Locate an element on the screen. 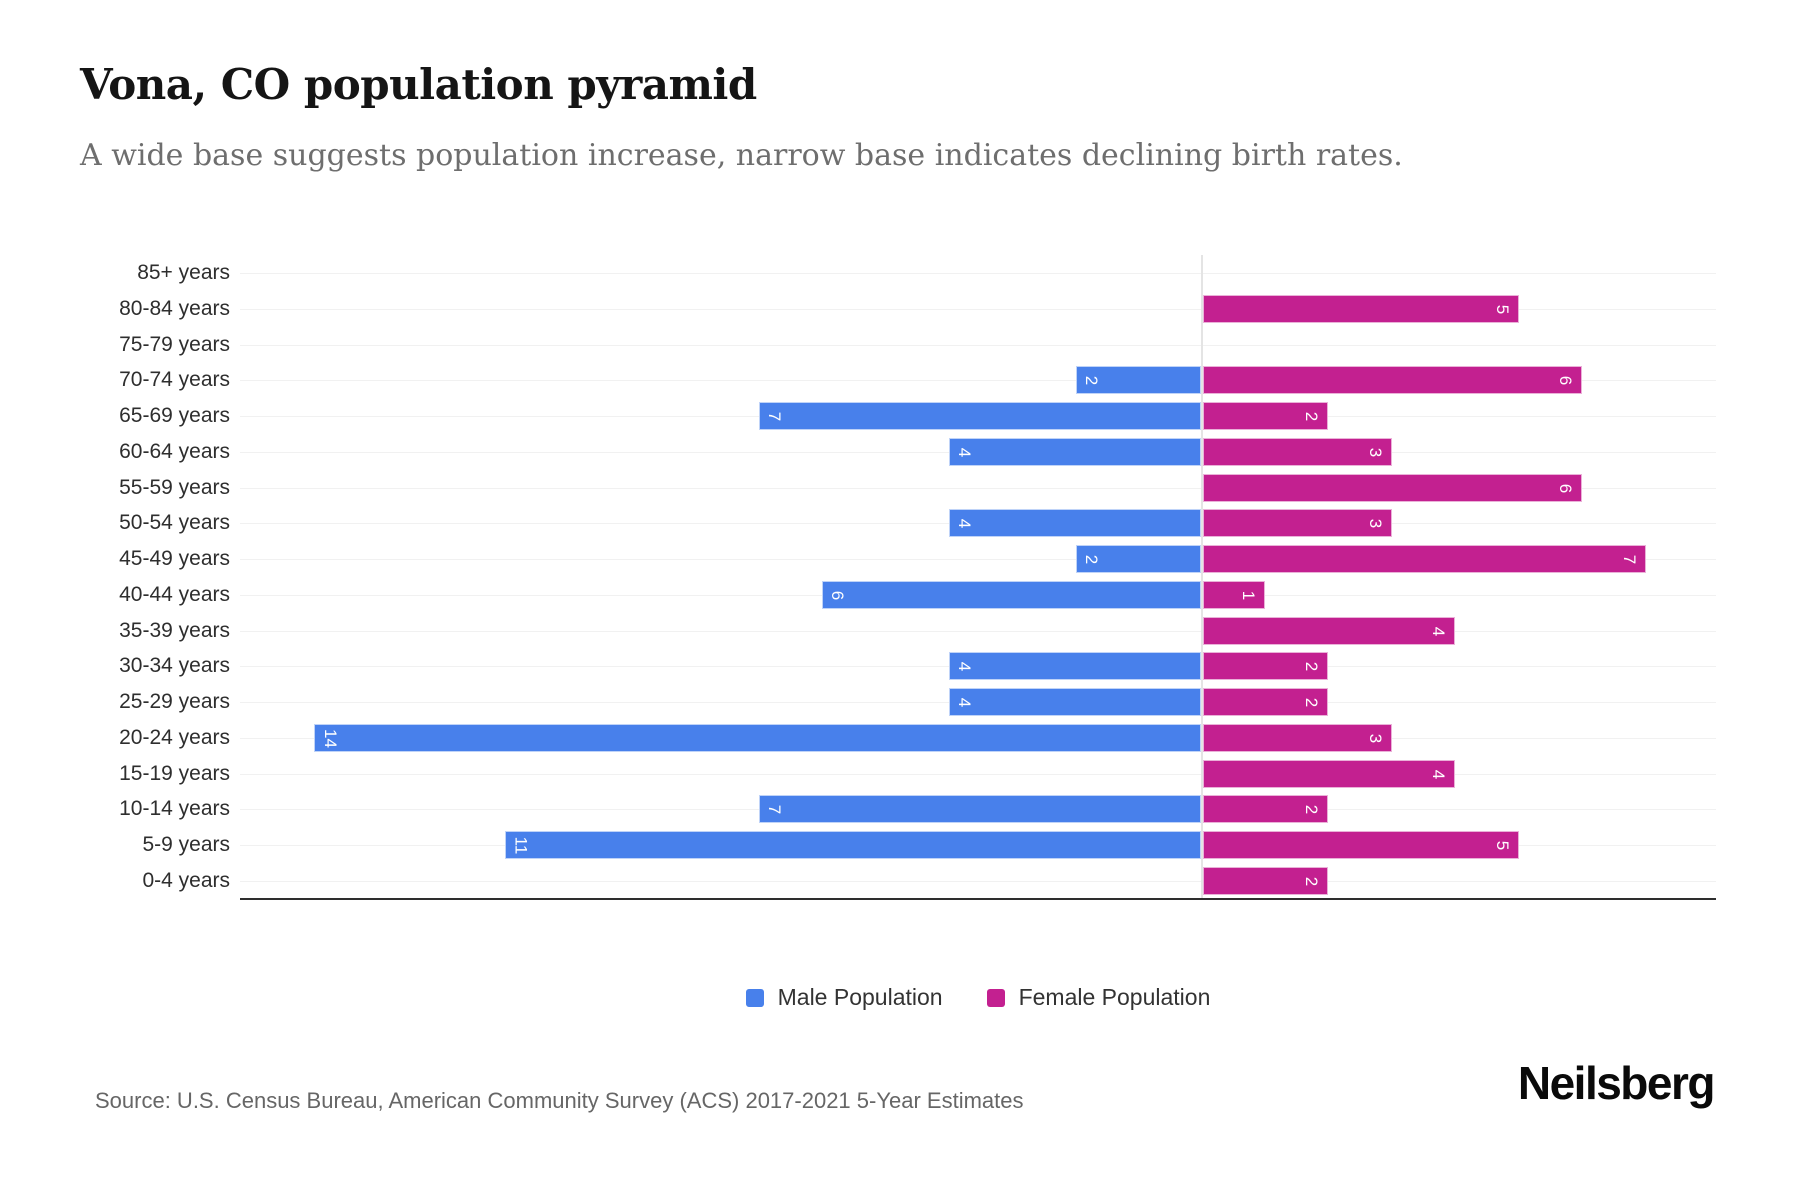 The width and height of the screenshot is (1800, 1200). x-axis-line is located at coordinates (978, 899).